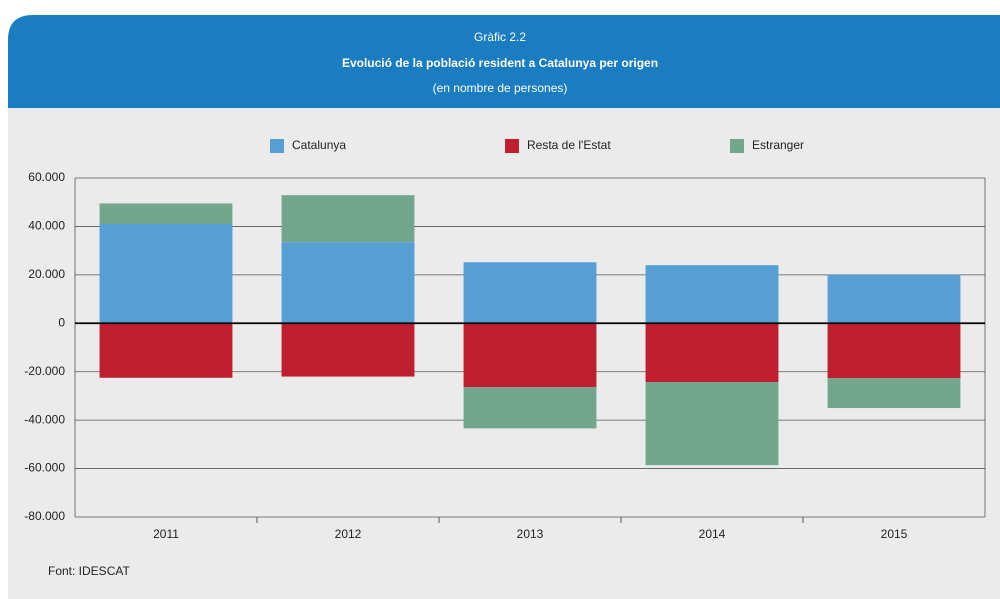  I want to click on y-tick-label: 20.000, so click(46, 274).